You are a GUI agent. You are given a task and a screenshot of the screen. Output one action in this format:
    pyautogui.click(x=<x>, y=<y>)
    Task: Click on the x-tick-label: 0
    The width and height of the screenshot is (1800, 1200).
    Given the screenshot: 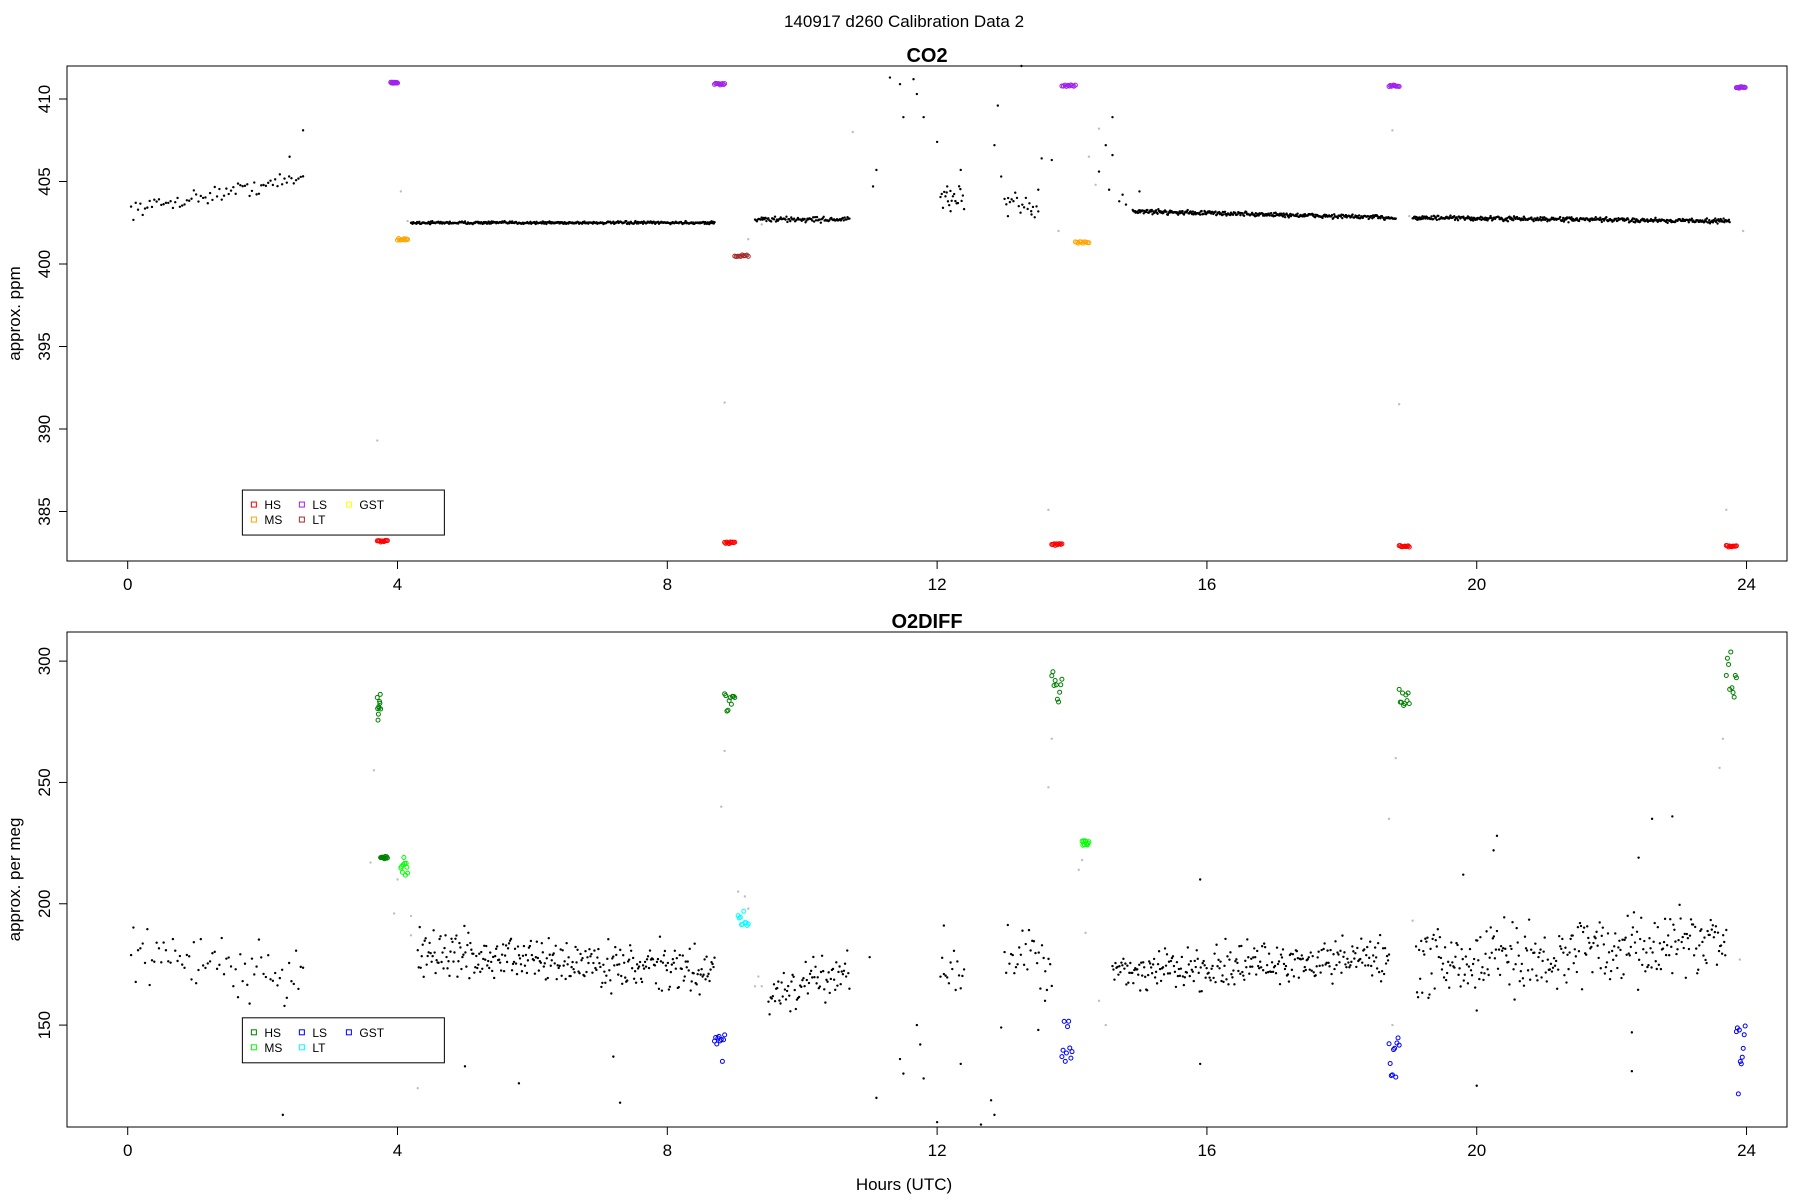 What is the action you would take?
    pyautogui.click(x=127, y=1150)
    